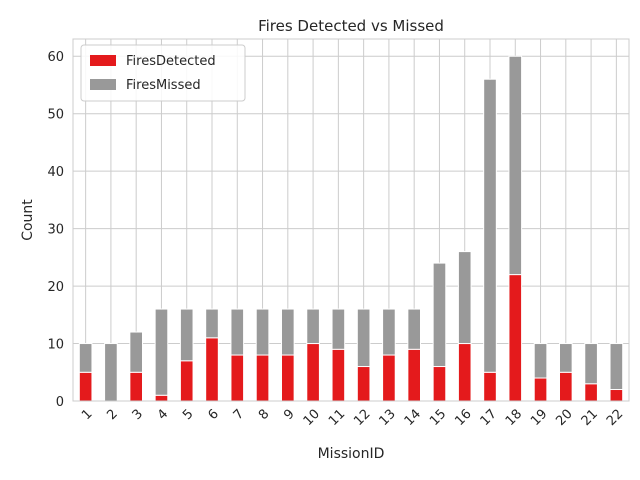  Describe the element at coordinates (60, 402) in the screenshot. I see `y-tick-label: 0` at that location.